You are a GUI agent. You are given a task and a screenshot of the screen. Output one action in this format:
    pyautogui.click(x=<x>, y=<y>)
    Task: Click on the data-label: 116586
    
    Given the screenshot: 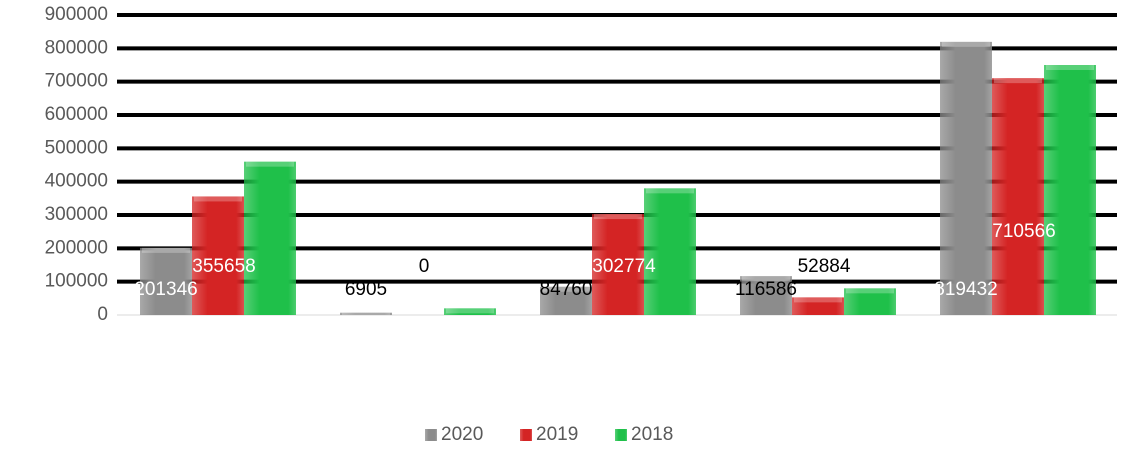 What is the action you would take?
    pyautogui.click(x=766, y=289)
    